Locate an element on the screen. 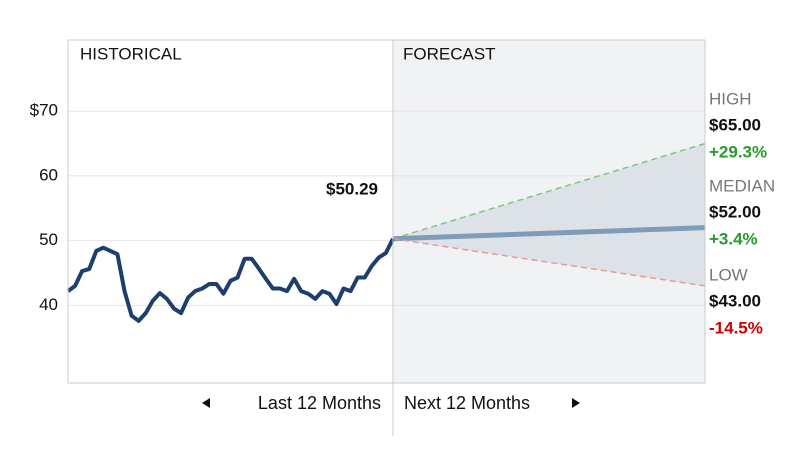  current-price-label: $50.29 is located at coordinates (352, 188).